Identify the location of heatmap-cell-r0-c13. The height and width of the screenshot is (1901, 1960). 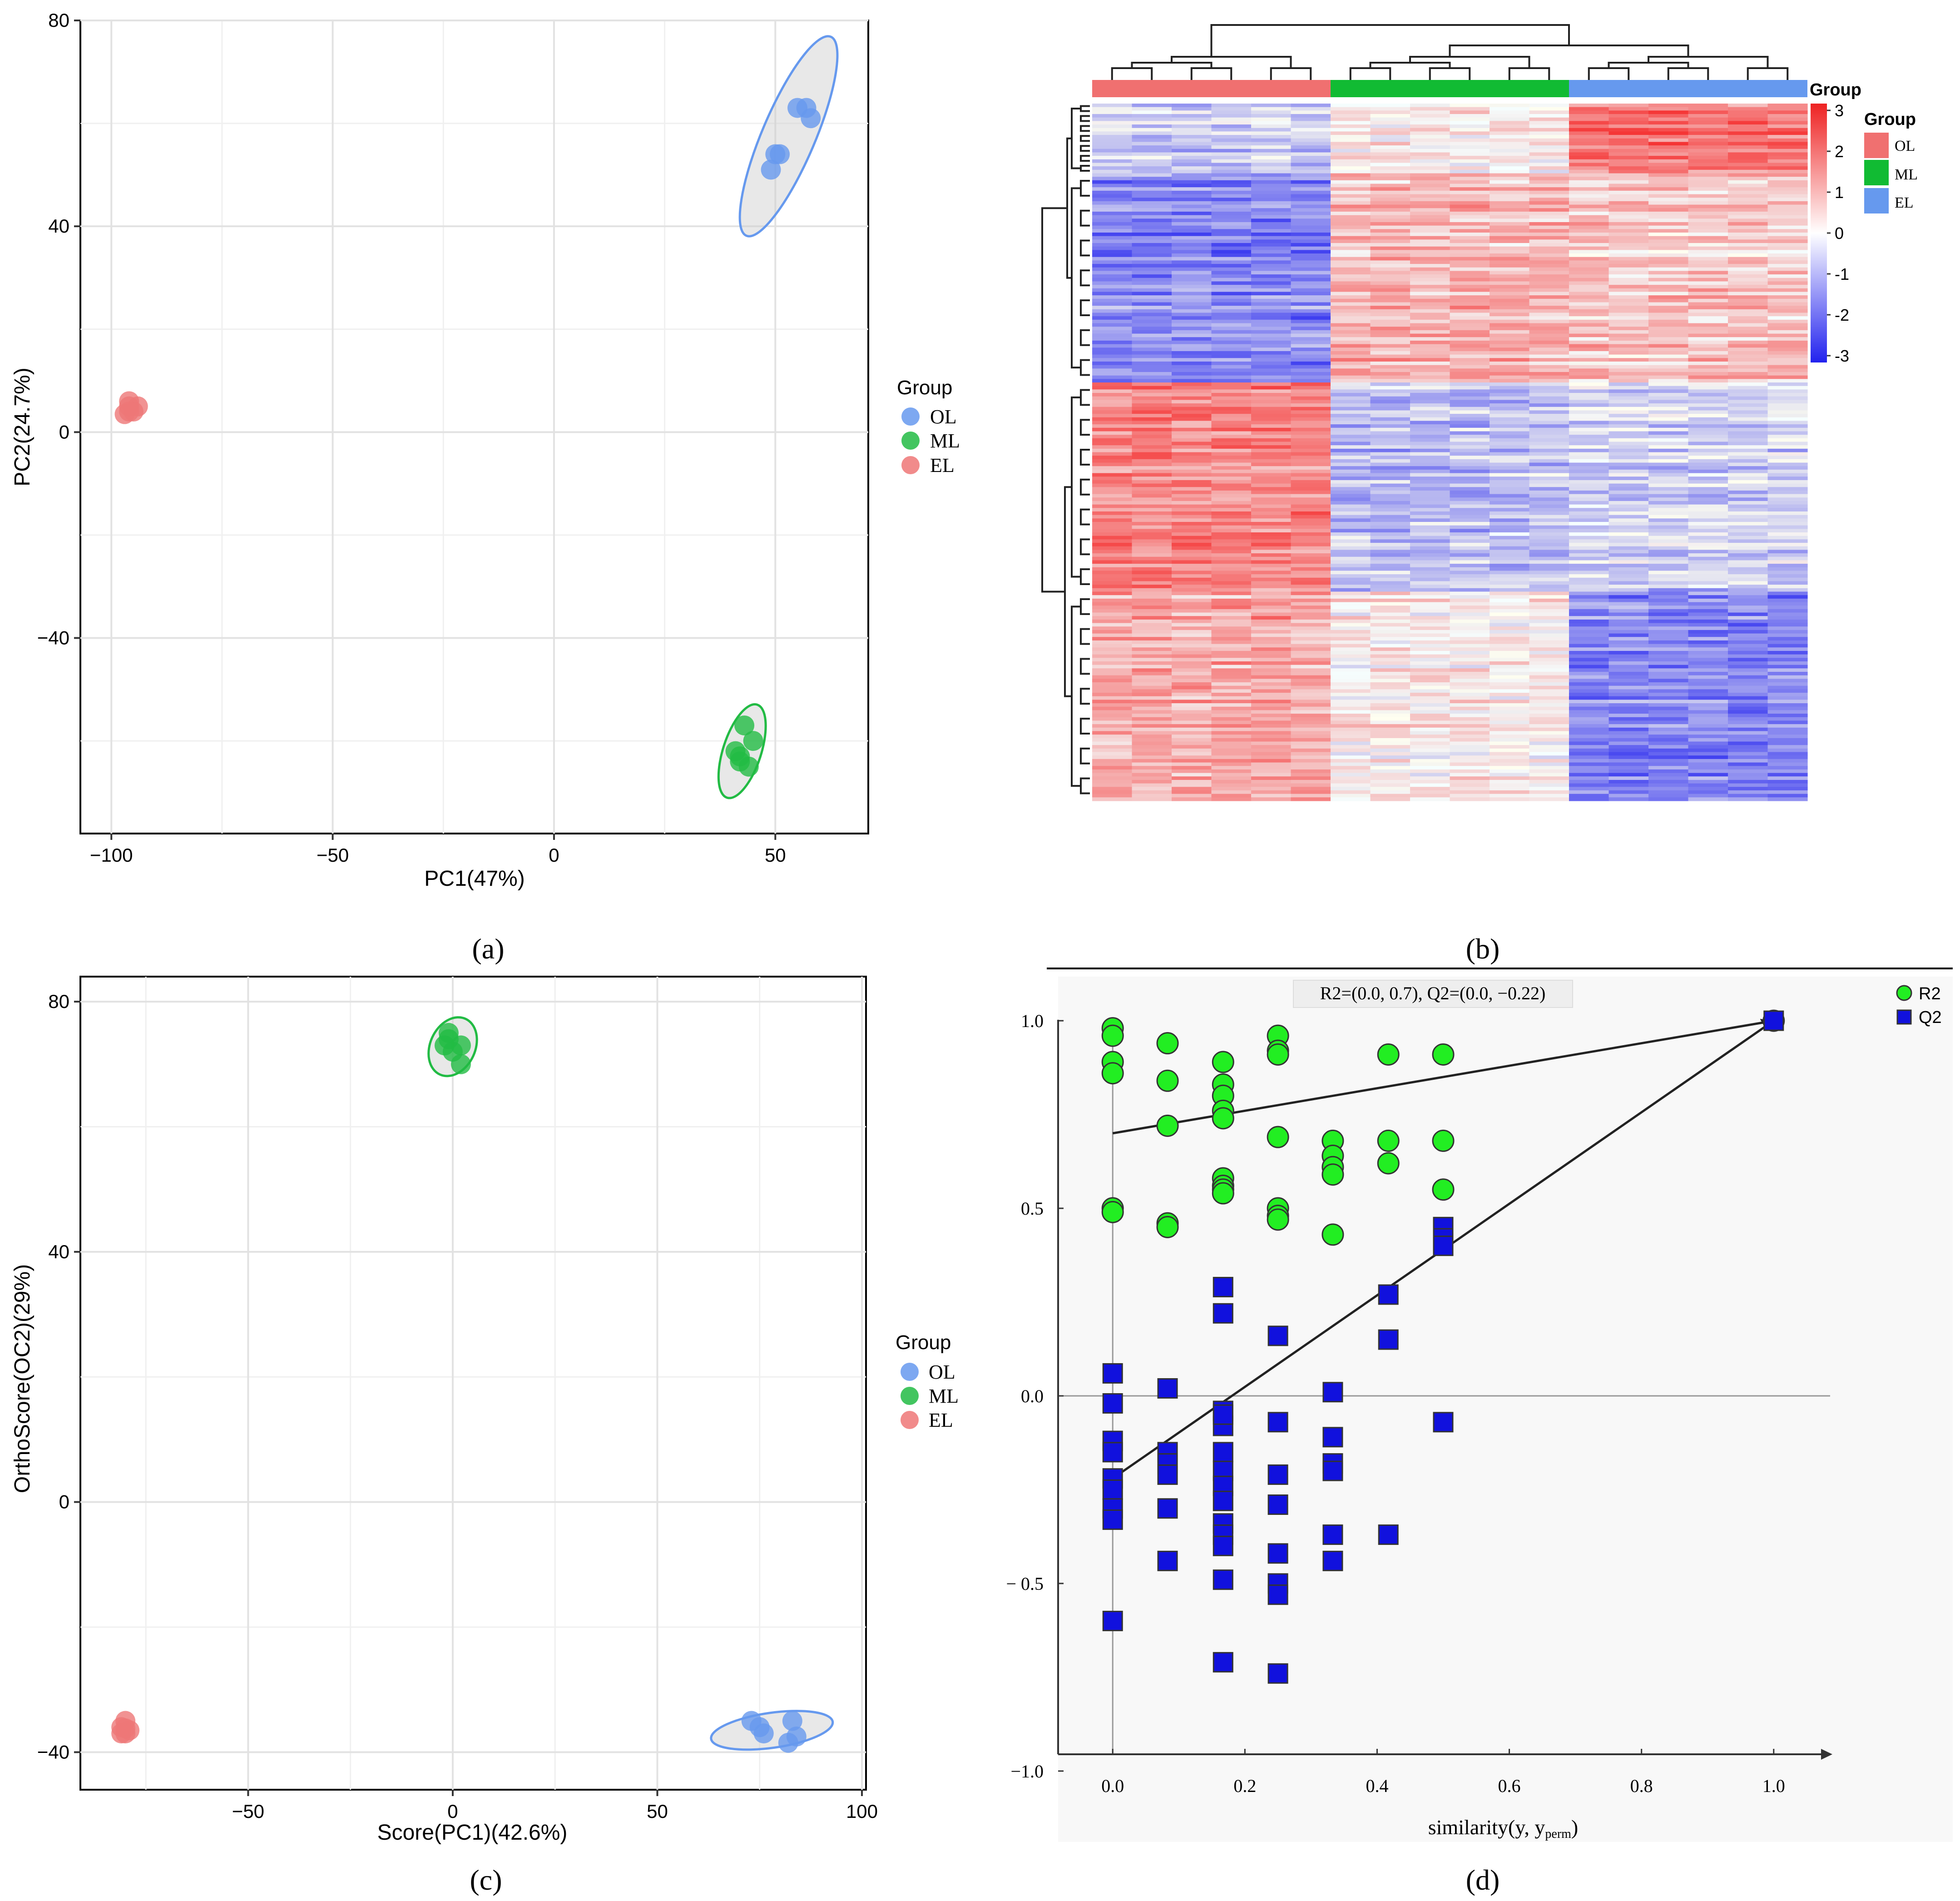
(1629, 106).